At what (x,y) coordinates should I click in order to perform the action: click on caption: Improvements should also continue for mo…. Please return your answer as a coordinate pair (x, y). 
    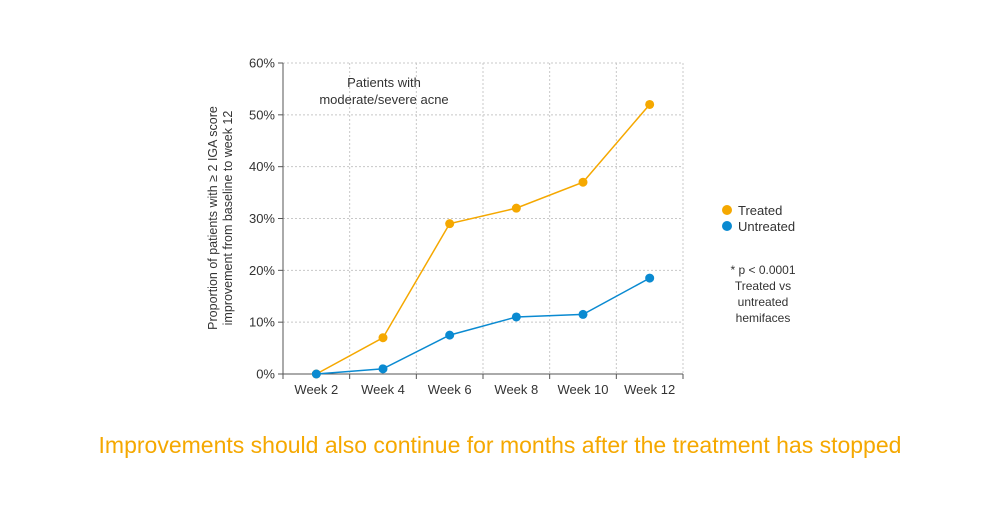
    Looking at the image, I should click on (500, 445).